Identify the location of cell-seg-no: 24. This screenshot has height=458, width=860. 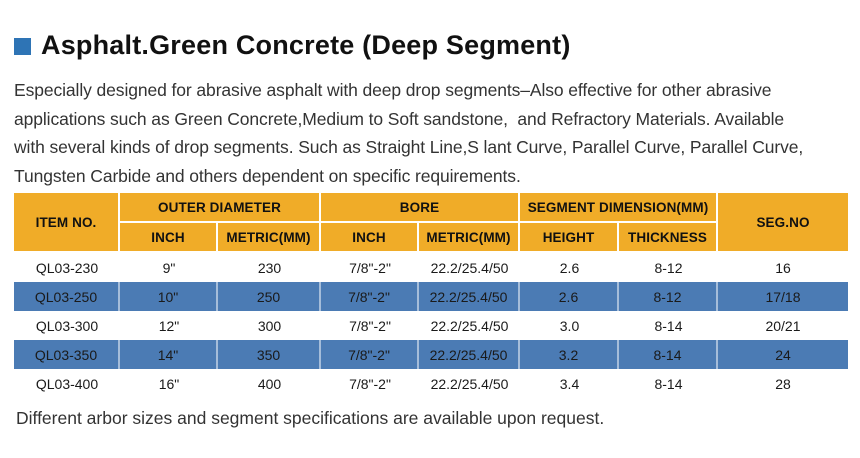
(783, 354).